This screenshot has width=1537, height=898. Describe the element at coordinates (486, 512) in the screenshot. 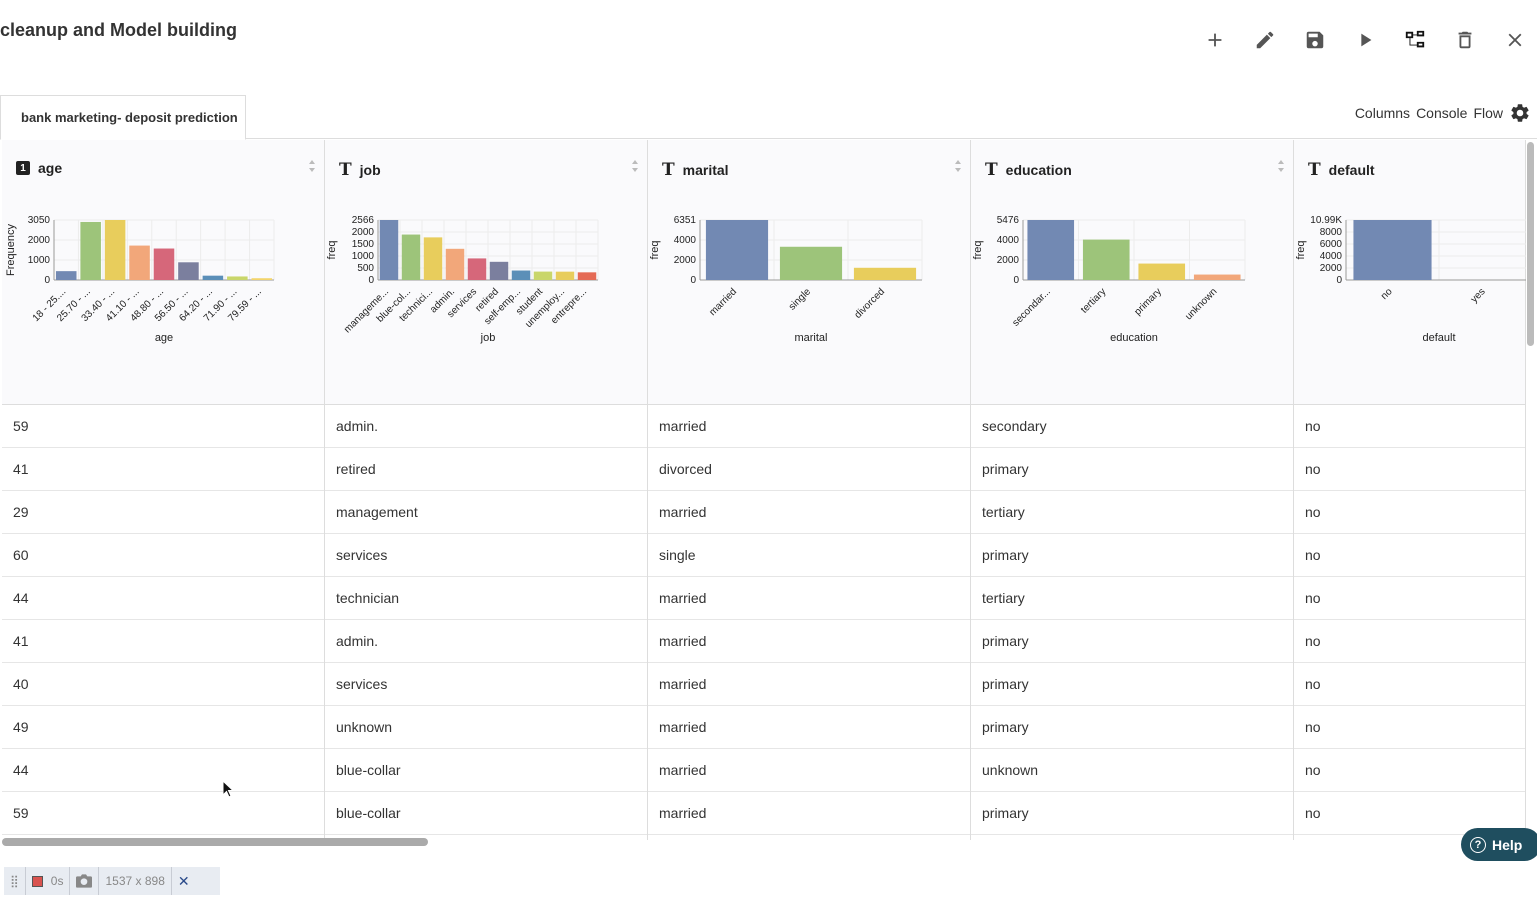

I see `table-cell: management` at that location.